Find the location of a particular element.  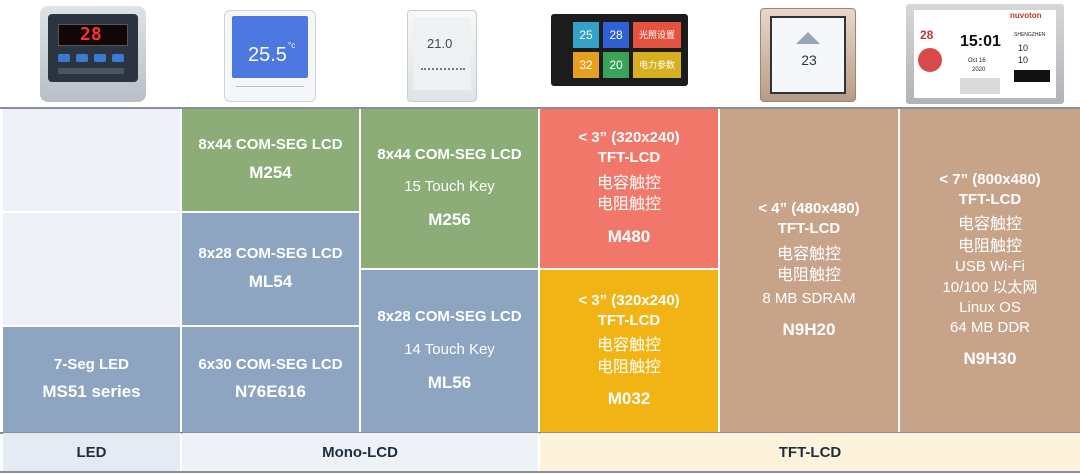

m032-cell: < 3” (320x240) TFT-LCD 电容触控 电阻触控 M032 is located at coordinates (629, 351).